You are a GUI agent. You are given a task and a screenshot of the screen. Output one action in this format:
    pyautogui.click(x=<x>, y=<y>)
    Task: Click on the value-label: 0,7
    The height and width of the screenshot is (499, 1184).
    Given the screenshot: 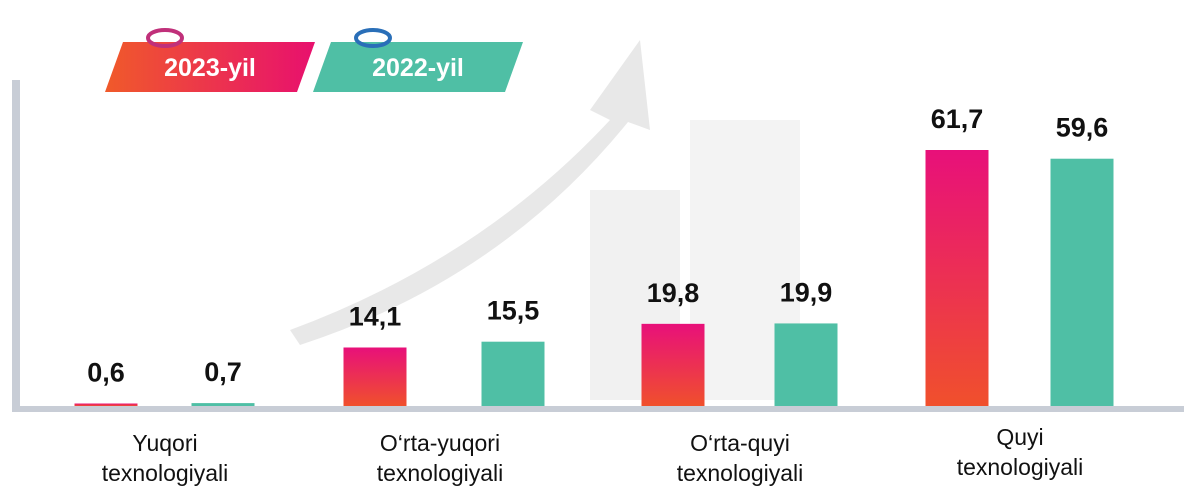 What is the action you would take?
    pyautogui.click(x=223, y=372)
    